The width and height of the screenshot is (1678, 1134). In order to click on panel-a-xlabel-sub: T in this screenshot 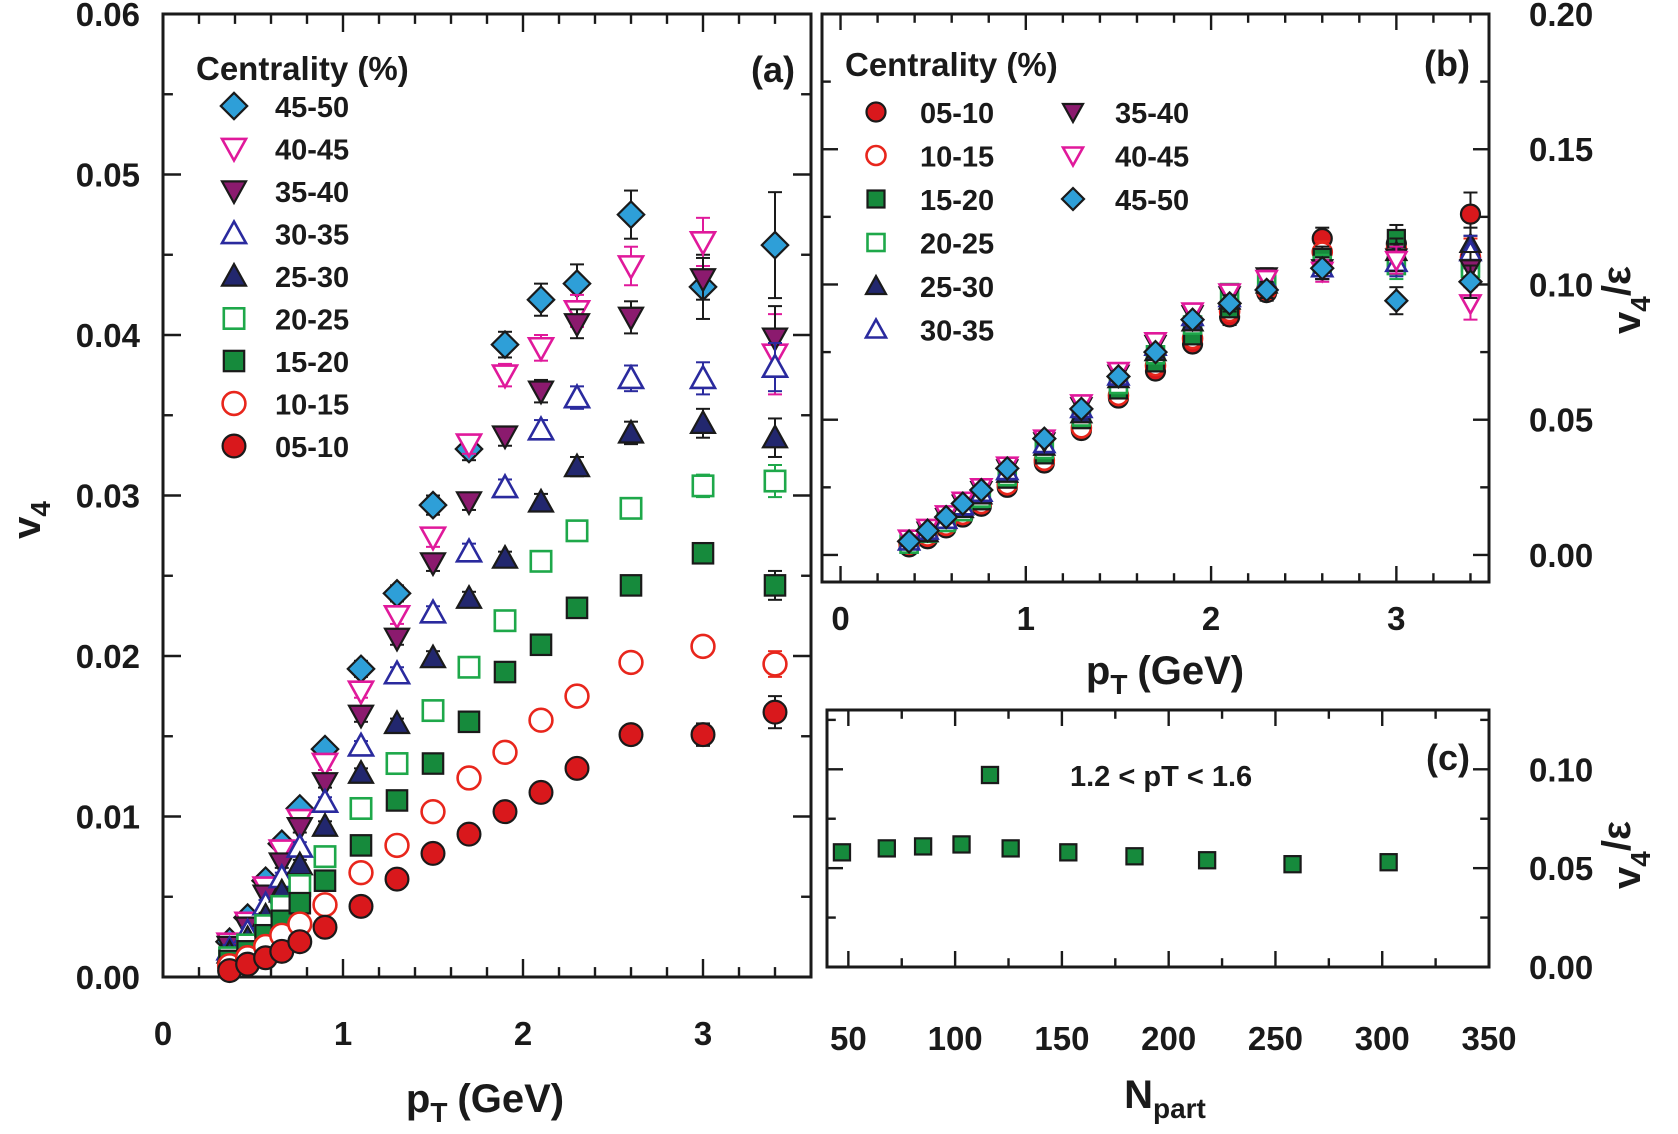, I will do `click(438, 1112)`.